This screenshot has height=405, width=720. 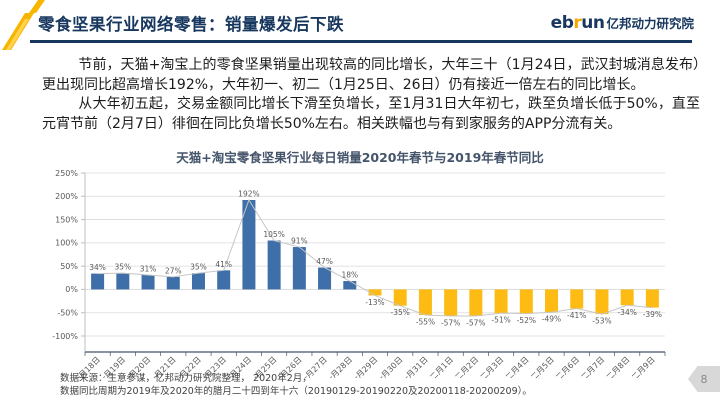 I want to click on svg-text: 二月6日, so click(x=567, y=366).